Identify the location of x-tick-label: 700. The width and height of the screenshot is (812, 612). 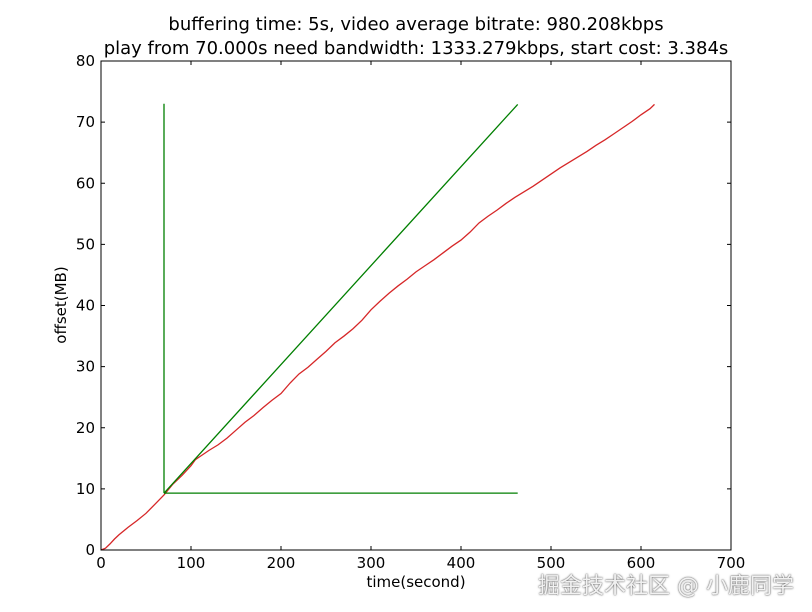
(731, 563).